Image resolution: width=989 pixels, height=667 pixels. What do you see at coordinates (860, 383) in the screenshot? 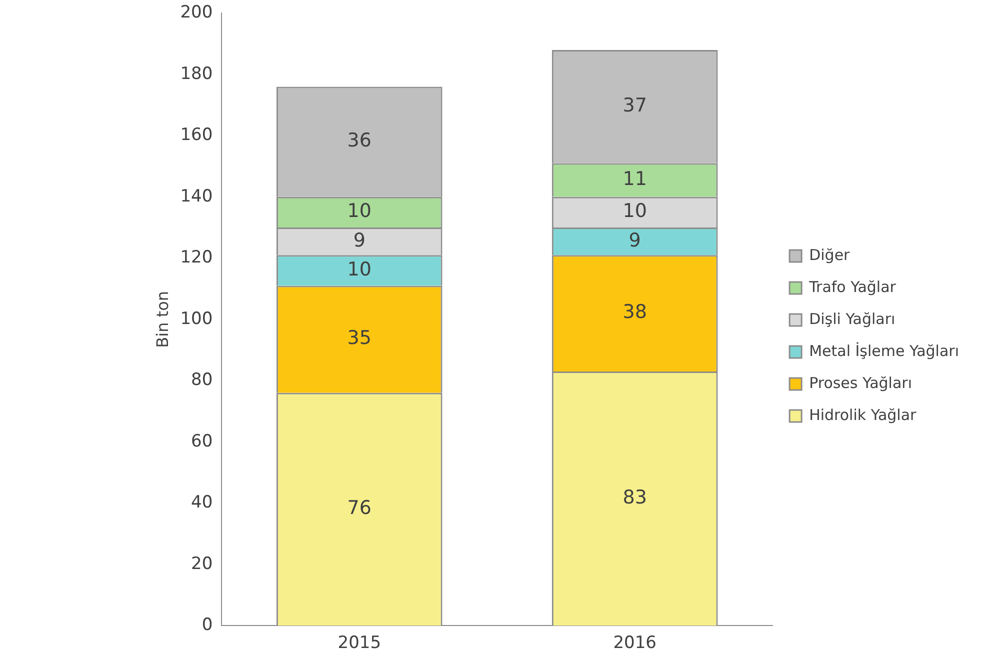
I see `legend-label: Proses Yağları` at bounding box center [860, 383].